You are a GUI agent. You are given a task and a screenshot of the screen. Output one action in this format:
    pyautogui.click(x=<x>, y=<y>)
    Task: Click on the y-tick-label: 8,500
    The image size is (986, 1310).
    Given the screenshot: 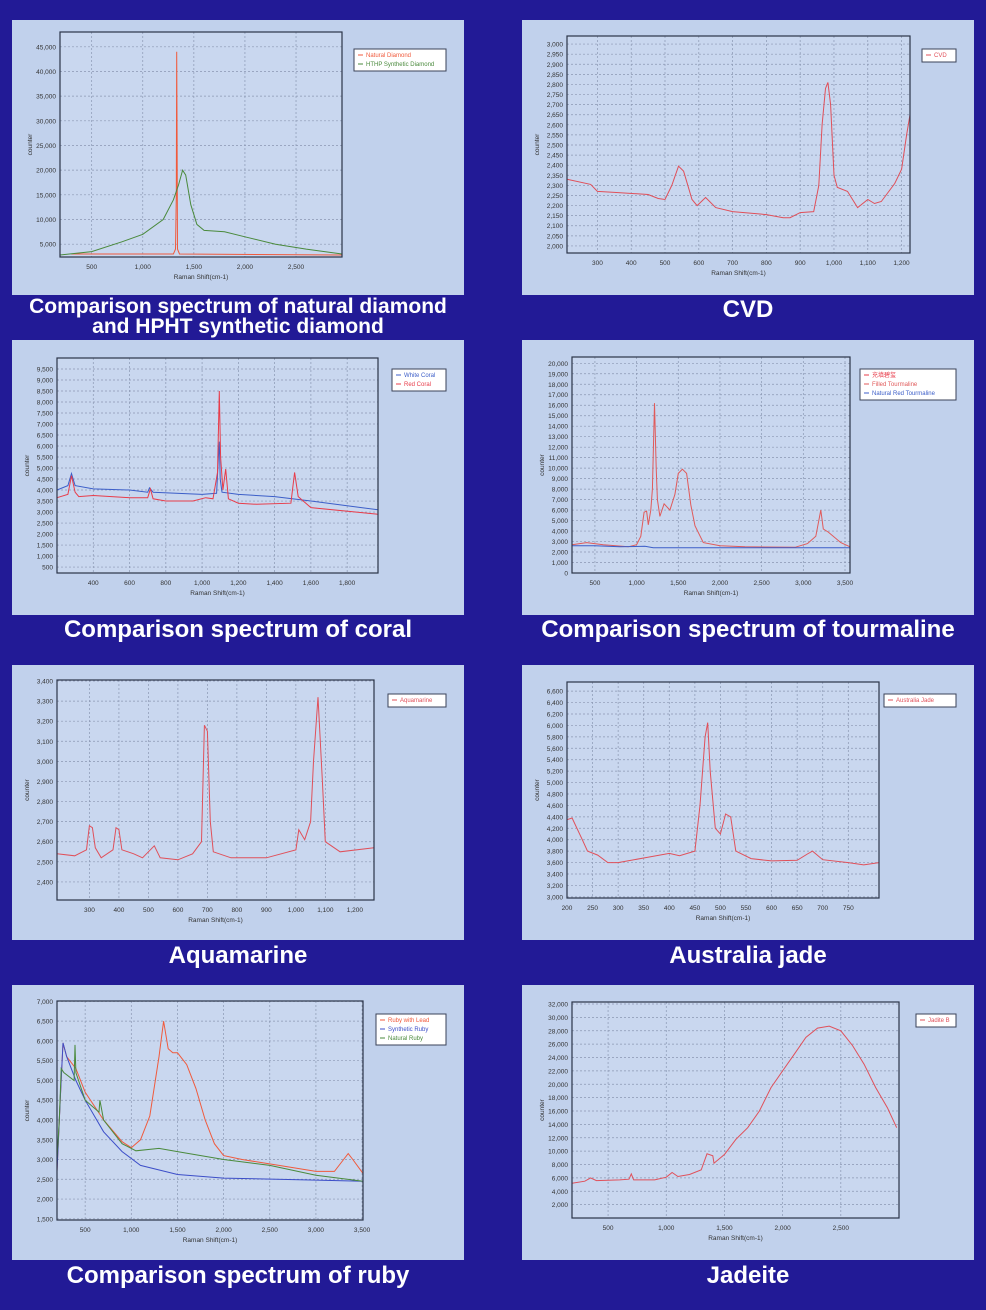 What is the action you would take?
    pyautogui.click(x=45, y=392)
    